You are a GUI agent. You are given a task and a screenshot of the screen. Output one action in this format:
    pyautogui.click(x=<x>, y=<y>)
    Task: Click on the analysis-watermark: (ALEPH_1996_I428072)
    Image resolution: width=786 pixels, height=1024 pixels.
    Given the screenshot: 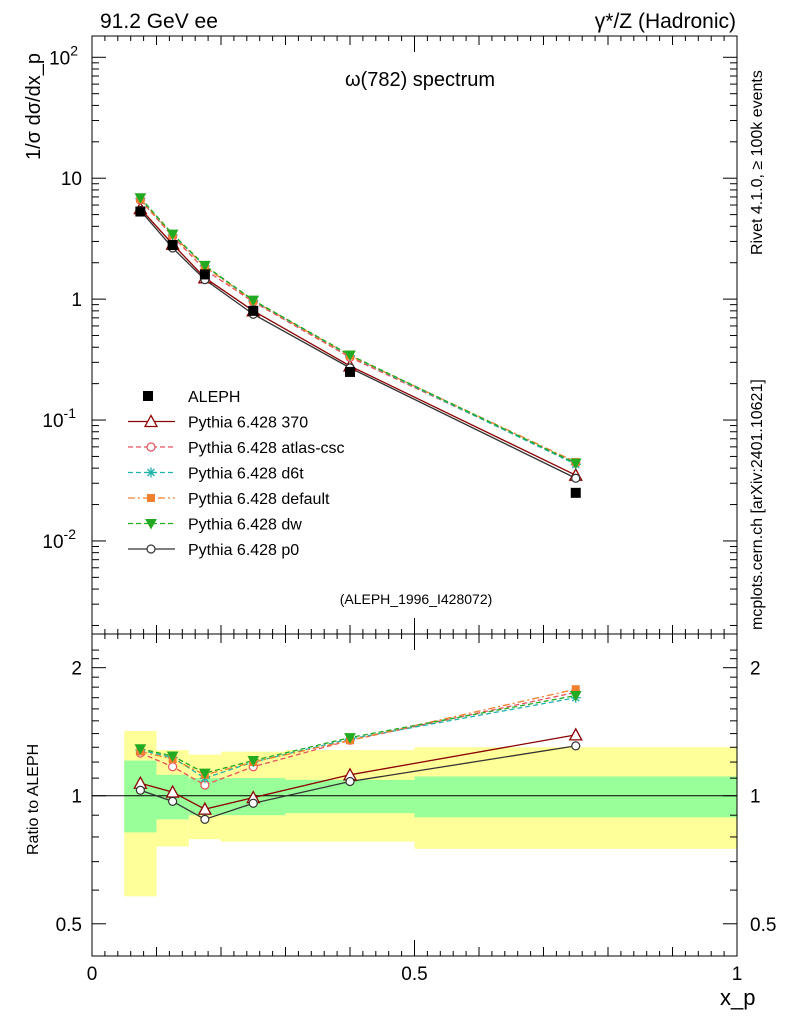 What is the action you would take?
    pyautogui.click(x=416, y=599)
    